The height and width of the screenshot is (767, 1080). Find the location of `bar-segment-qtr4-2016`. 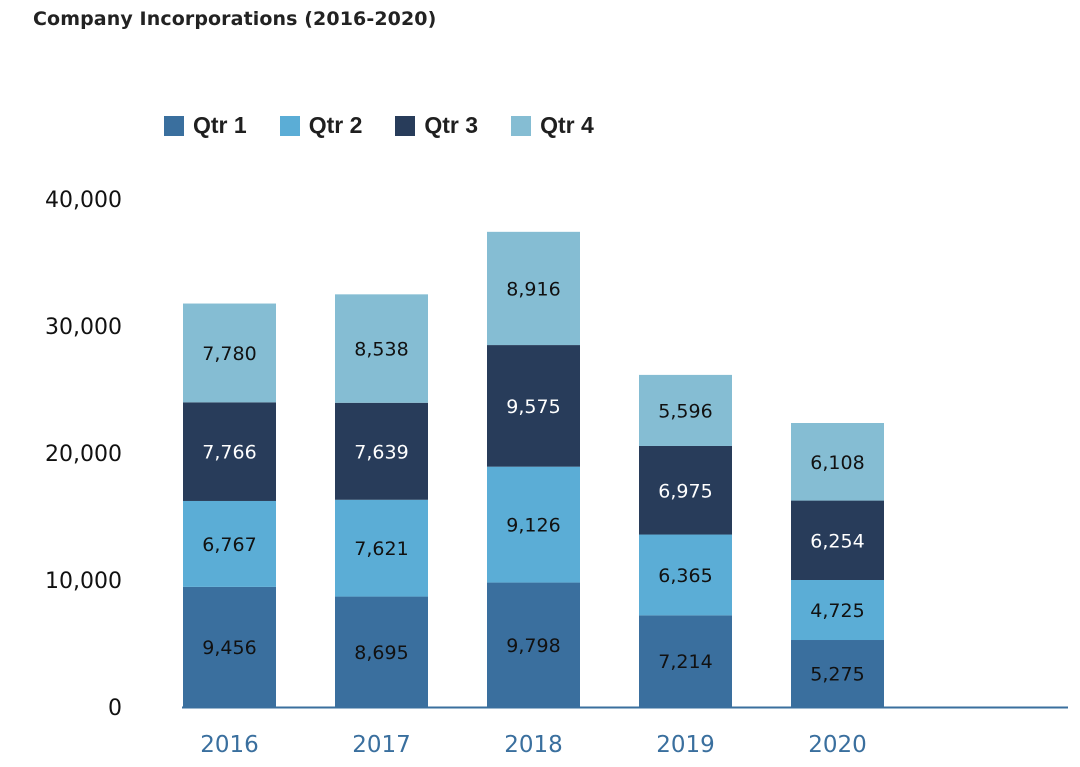

bar-segment-qtr4-2016 is located at coordinates (229, 353).